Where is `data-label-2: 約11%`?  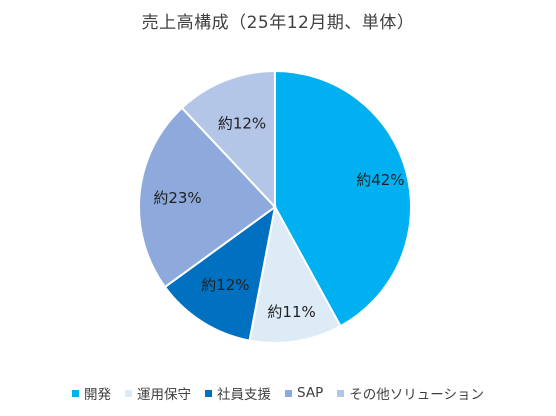
data-label-2: 約11% is located at coordinates (291, 312).